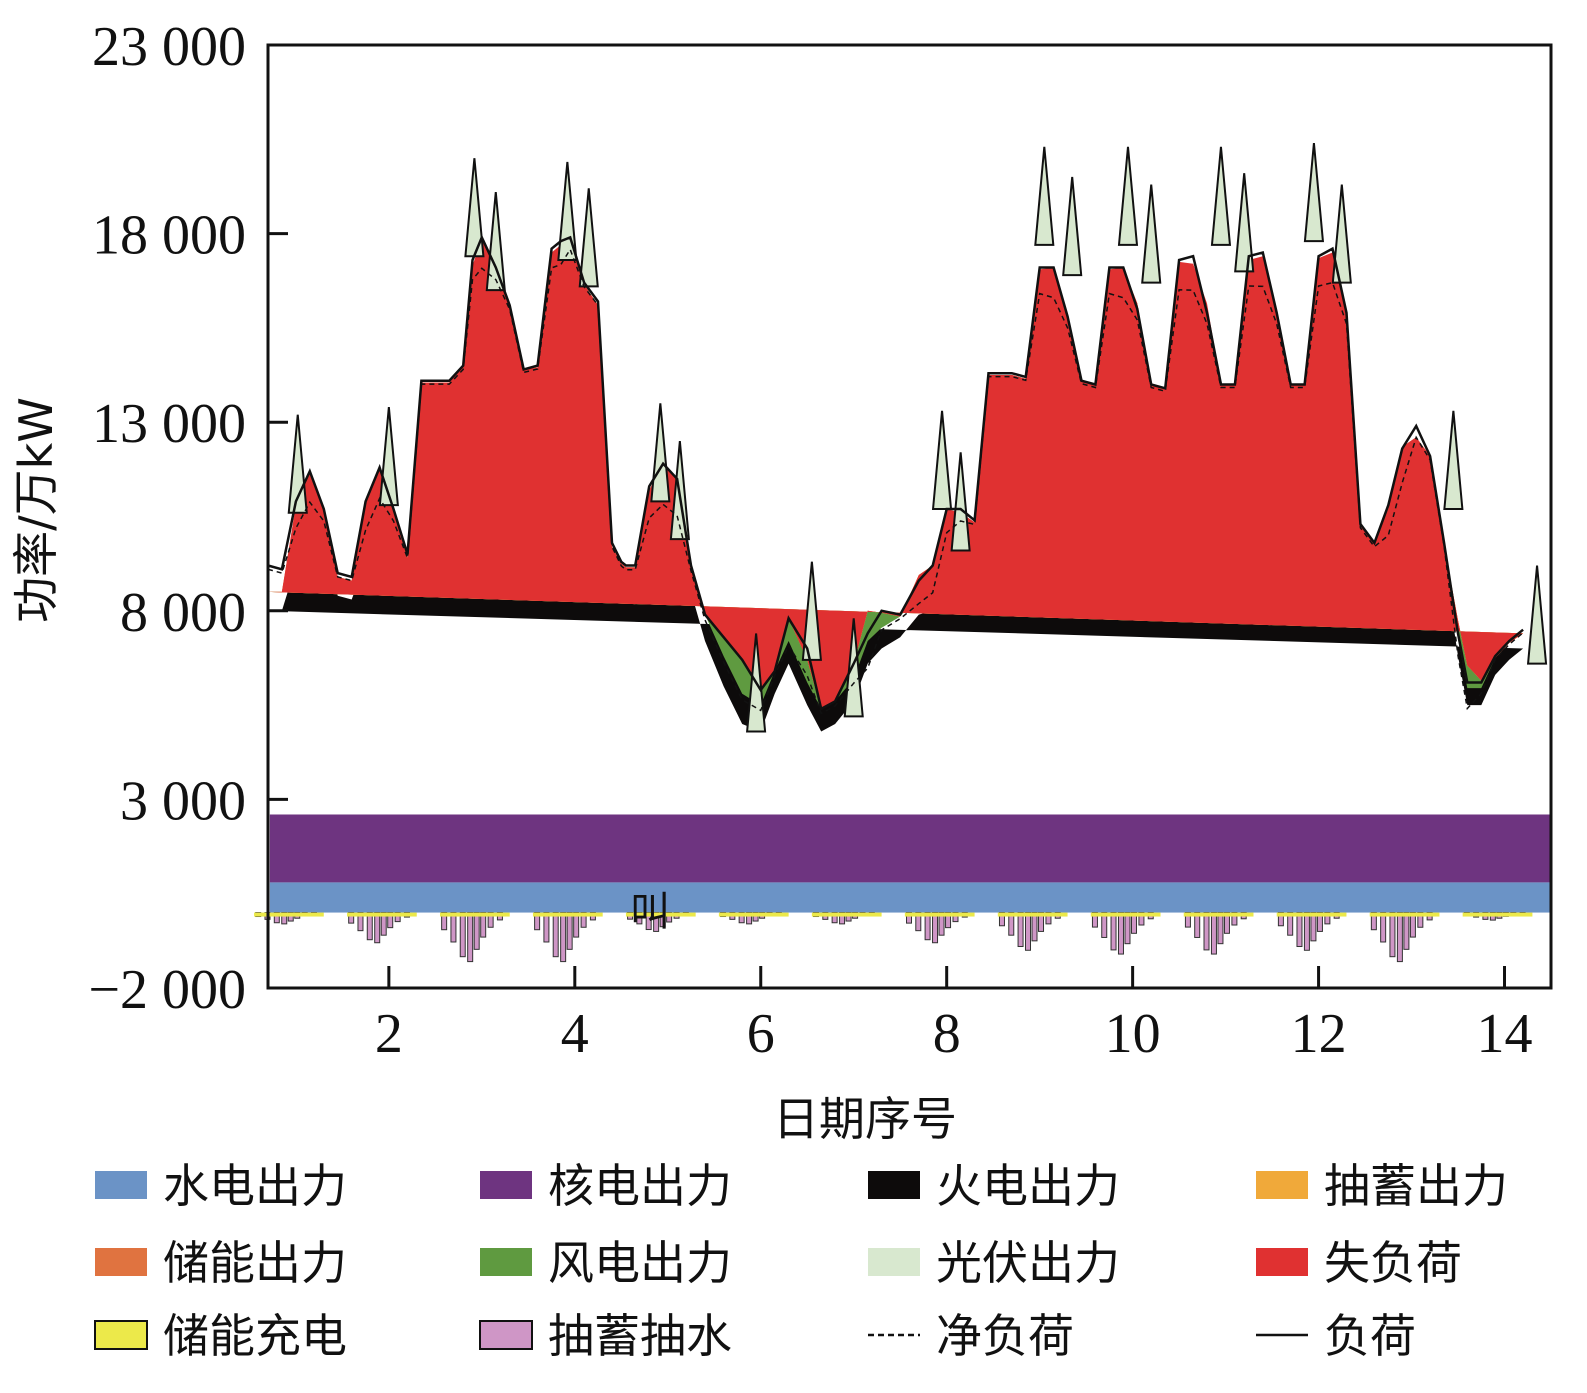  Describe the element at coordinates (865, 1119) in the screenshot. I see `x-axis-title: 日期序号` at that location.